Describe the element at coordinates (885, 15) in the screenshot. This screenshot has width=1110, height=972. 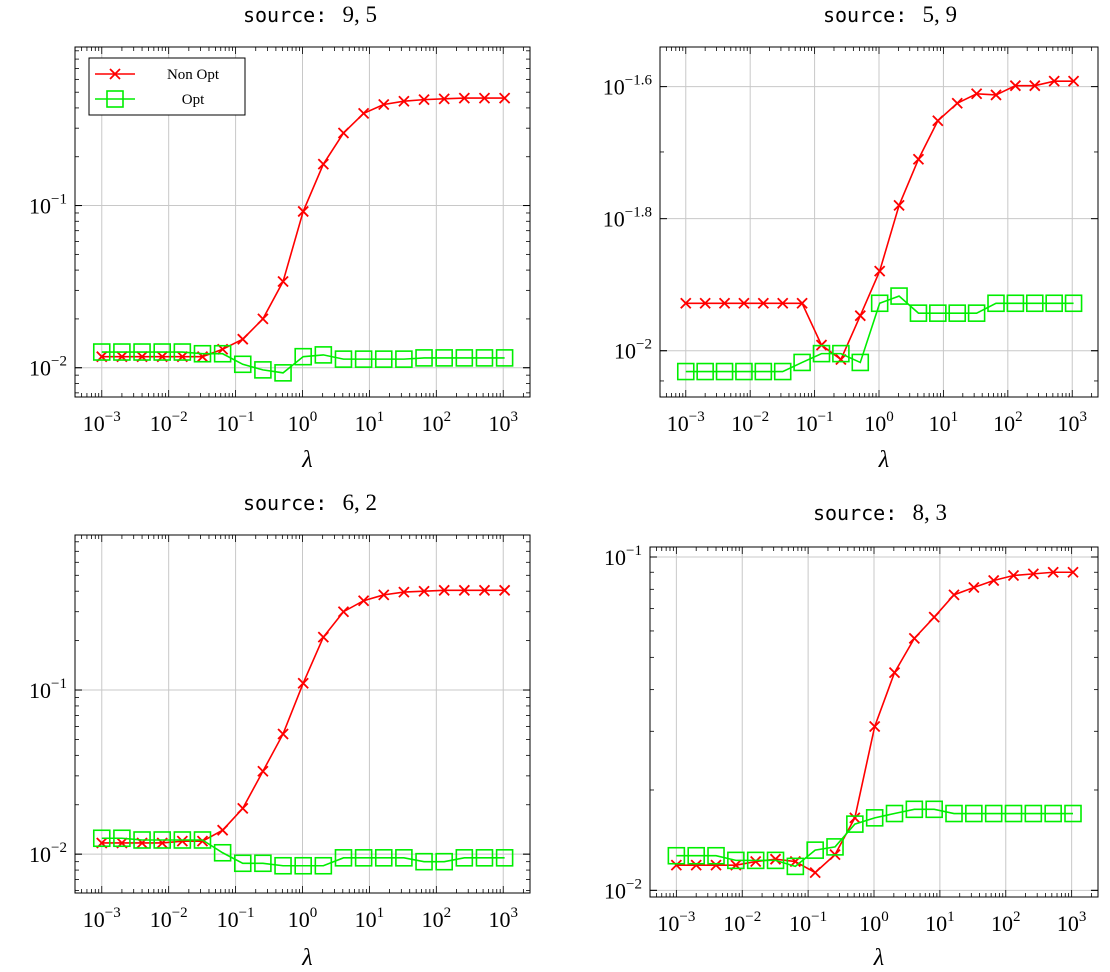
I see `chart-title-2: source: 5, 9` at that location.